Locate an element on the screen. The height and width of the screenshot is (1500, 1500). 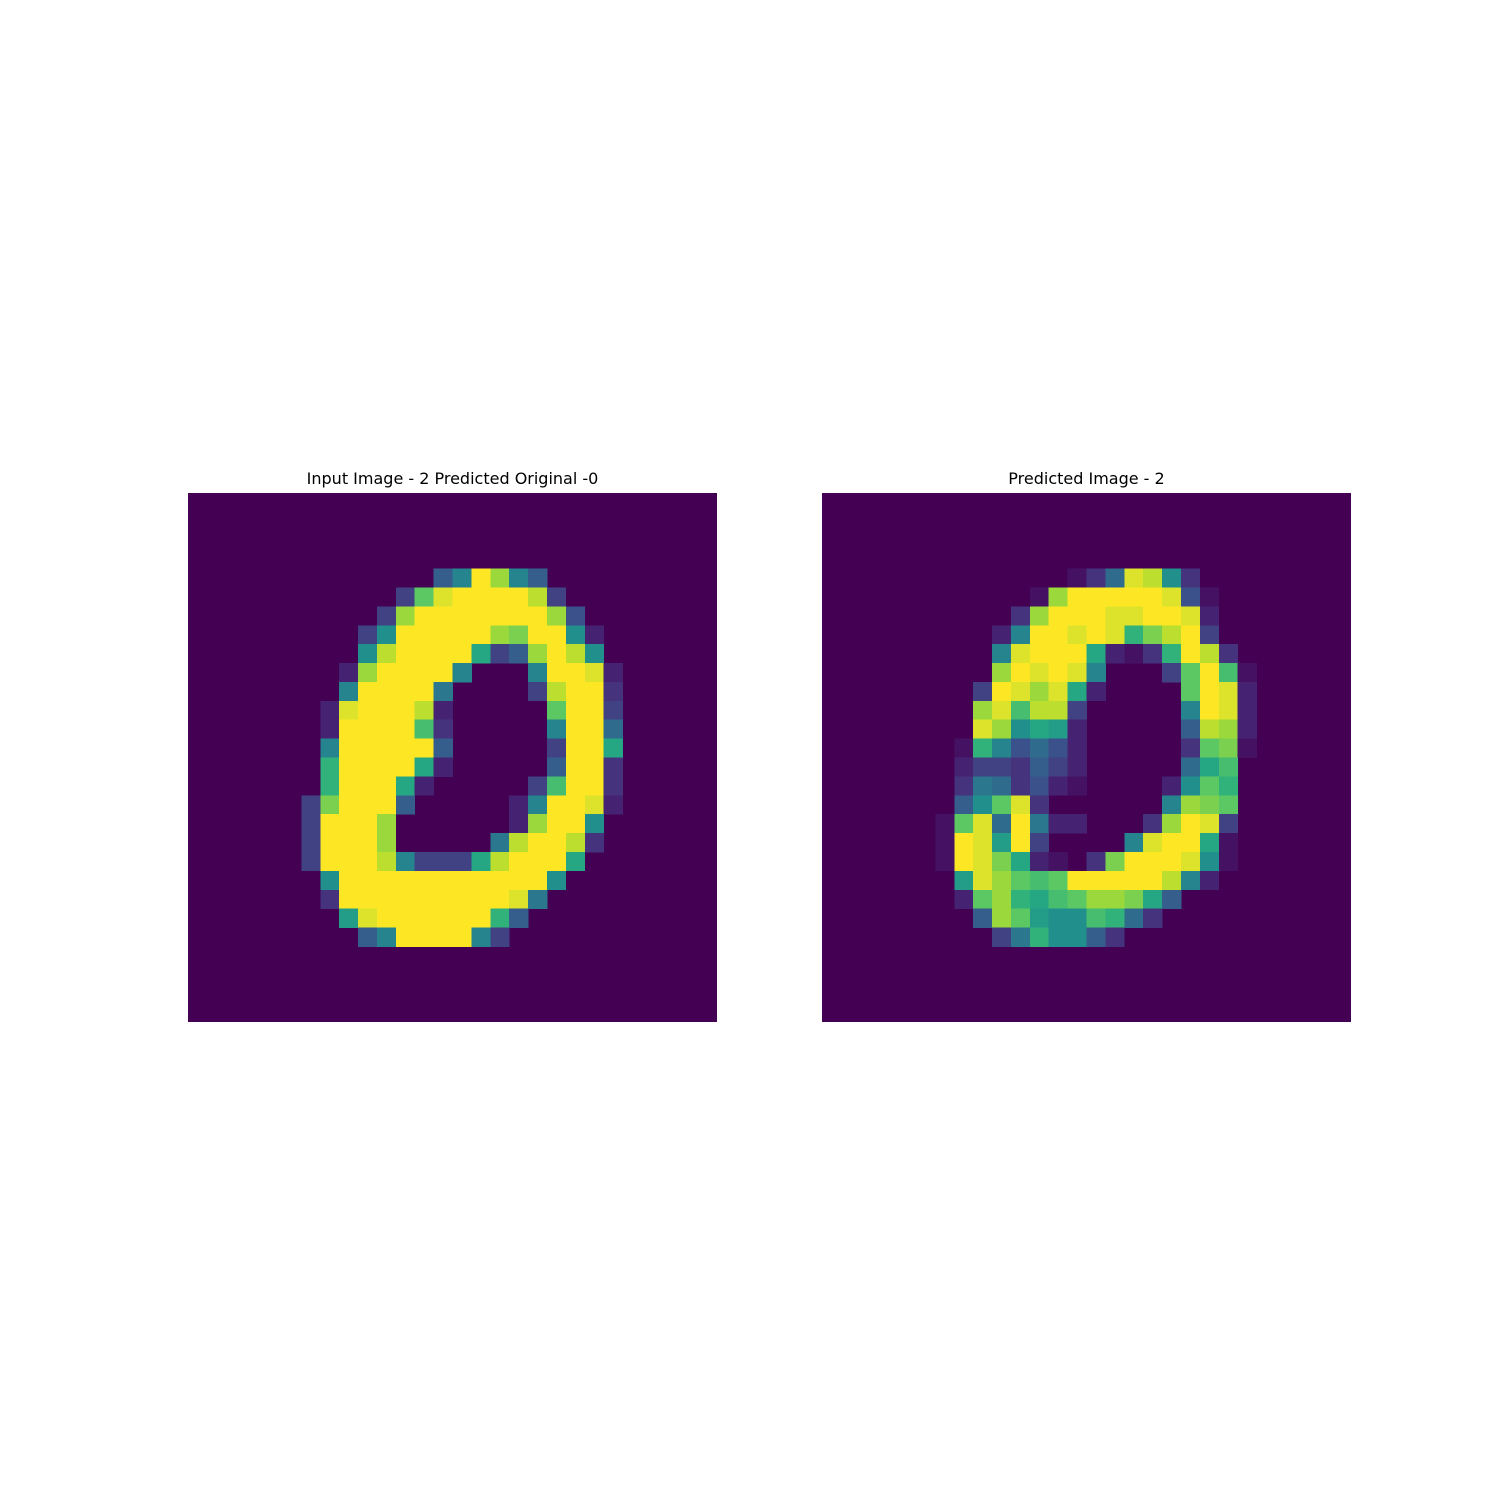
predicted-pixel-r9-c9 is located at coordinates (1002, 673).